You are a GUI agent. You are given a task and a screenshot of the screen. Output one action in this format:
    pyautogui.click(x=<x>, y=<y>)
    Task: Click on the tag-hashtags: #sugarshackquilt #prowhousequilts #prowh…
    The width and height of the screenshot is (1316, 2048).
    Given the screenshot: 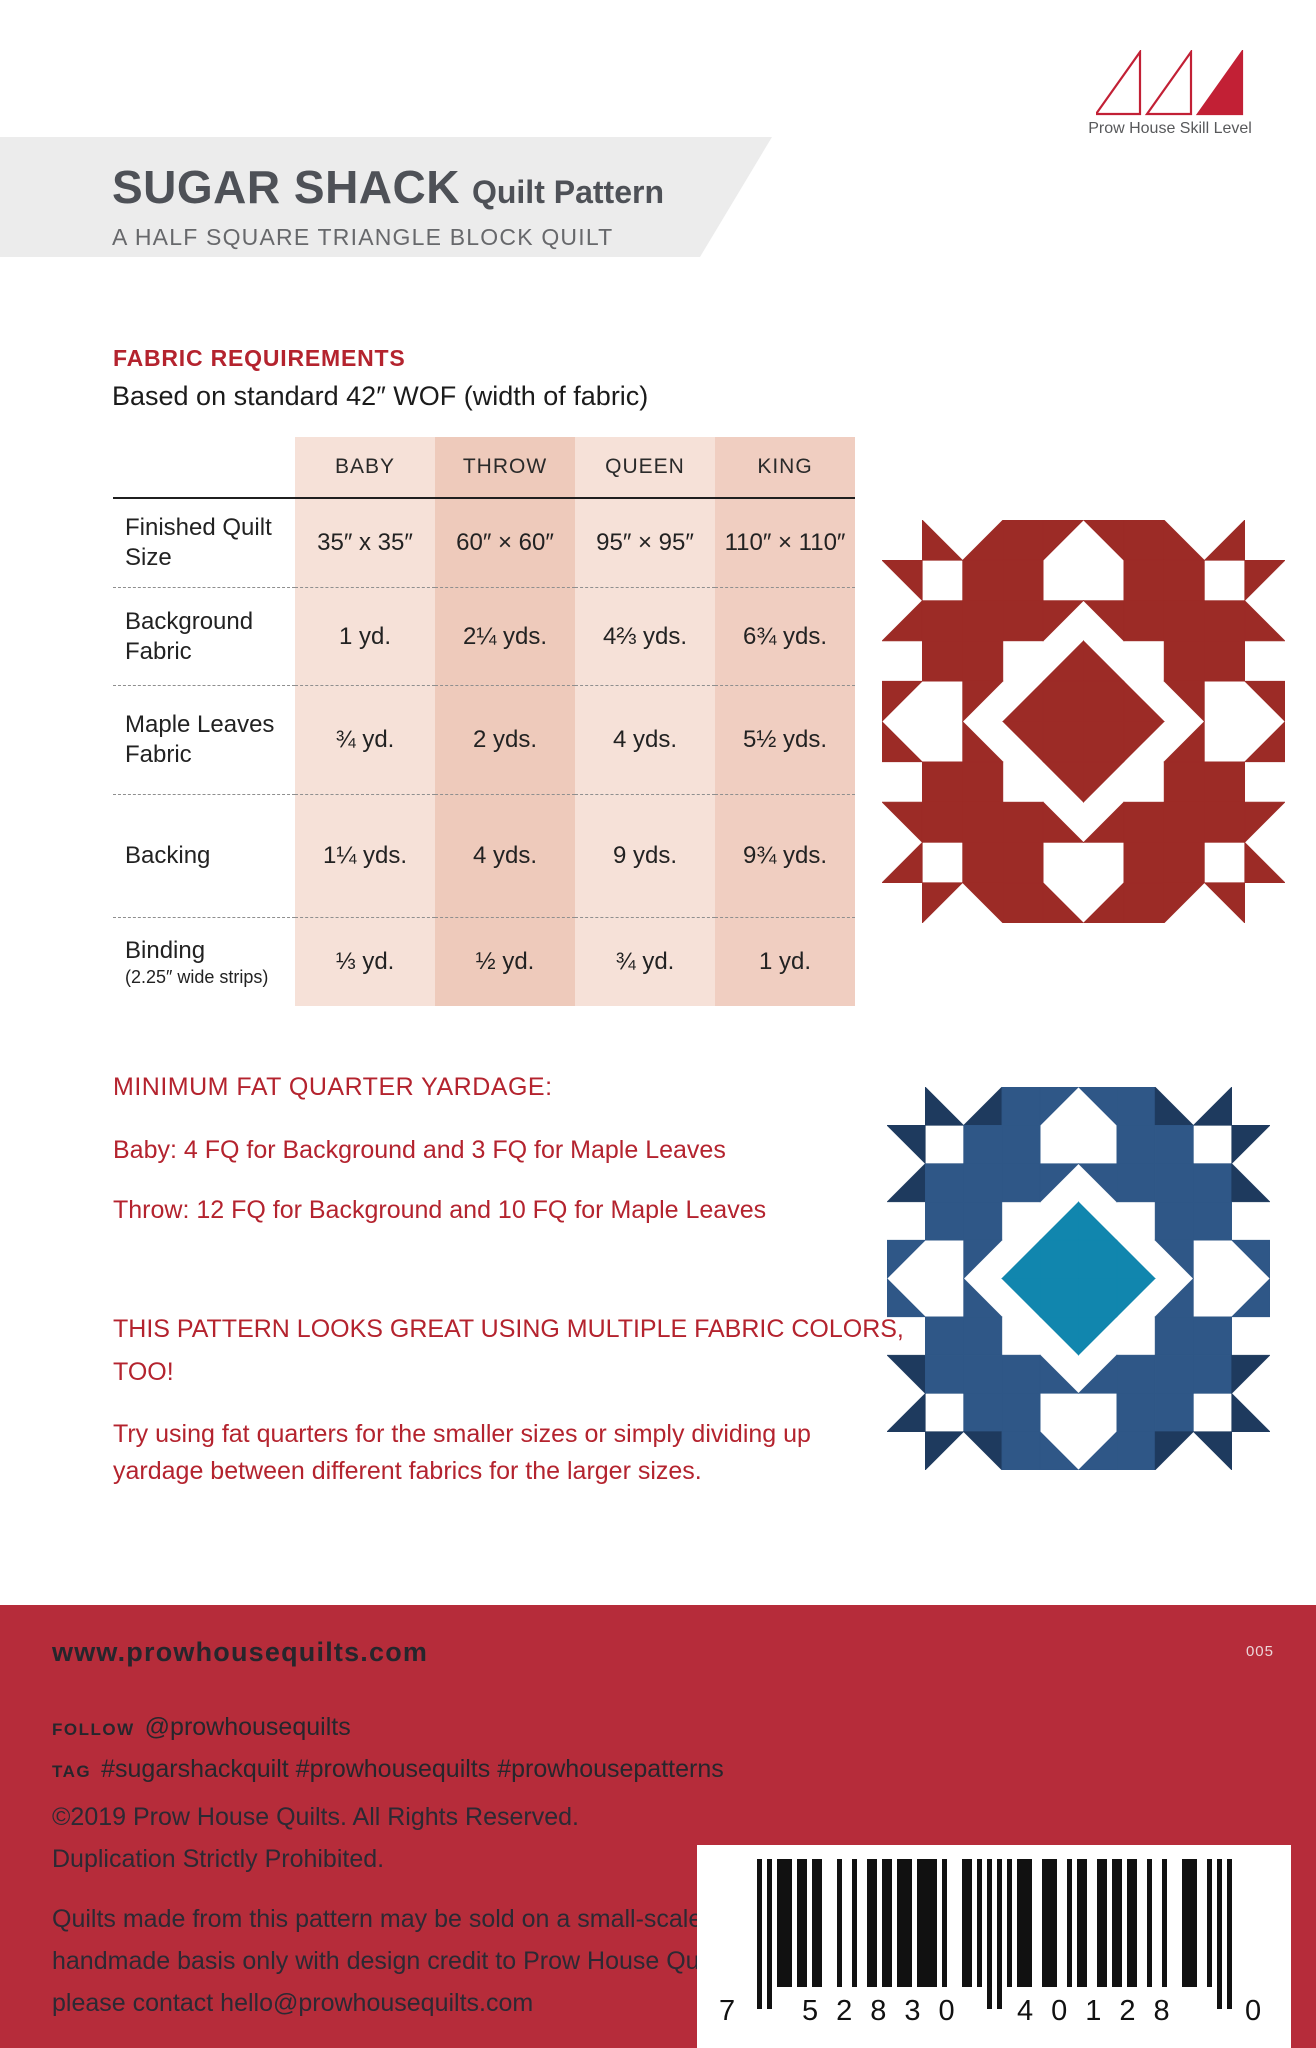 What is the action you would take?
    pyautogui.click(x=412, y=1769)
    